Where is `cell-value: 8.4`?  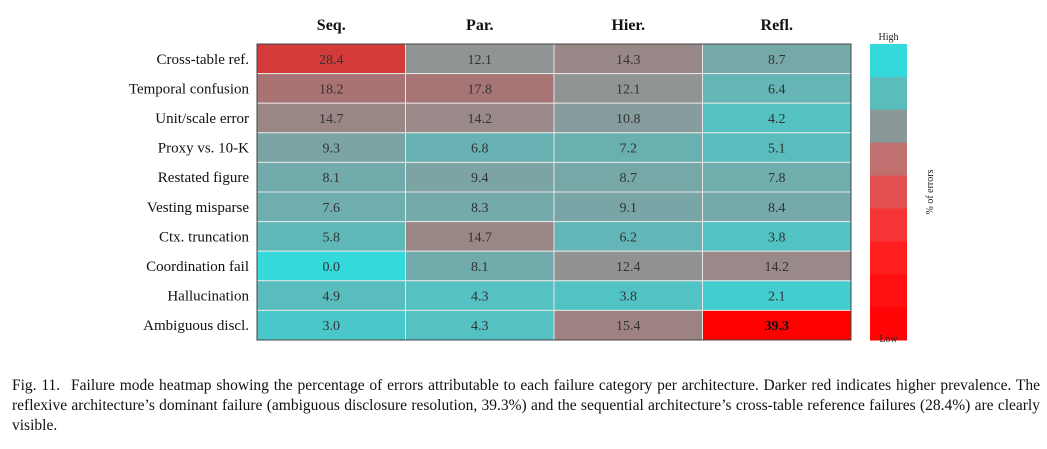 cell-value: 8.4 is located at coordinates (777, 208).